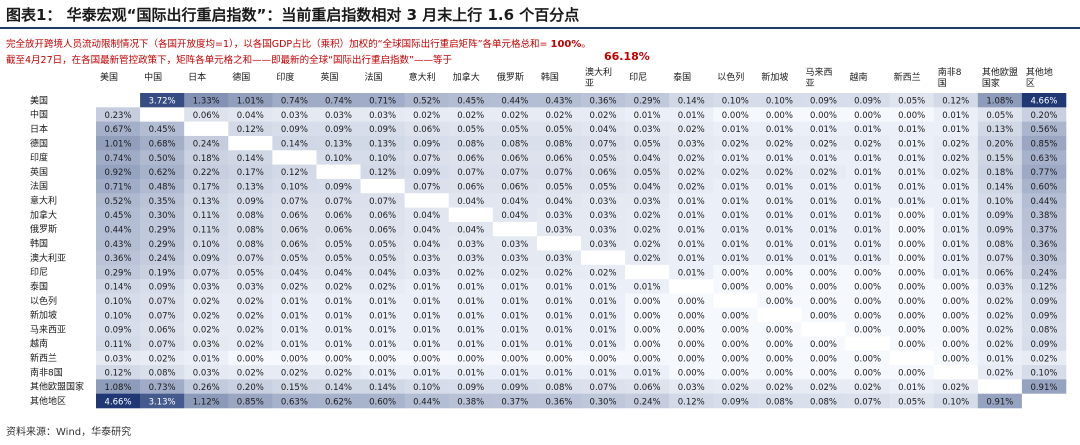 The image size is (1080, 445). What do you see at coordinates (118, 316) in the screenshot?
I see `cell-value: 0.10%` at bounding box center [118, 316].